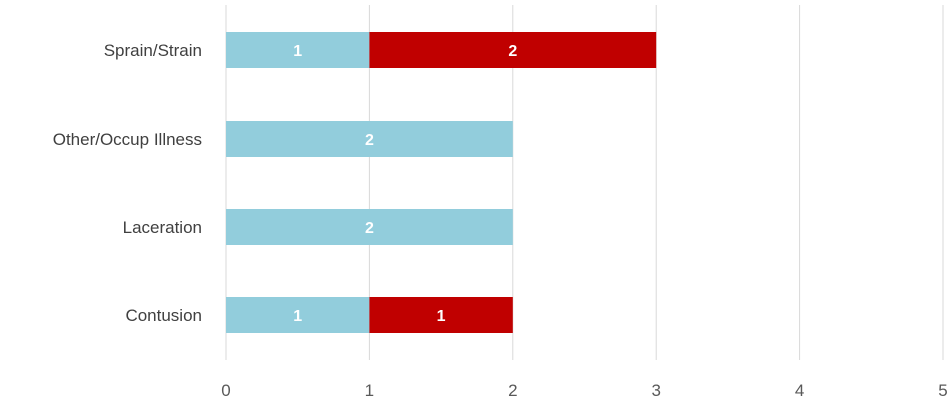 The height and width of the screenshot is (406, 951). Describe the element at coordinates (225, 390) in the screenshot. I see `x-tick-label-0: 0` at that location.